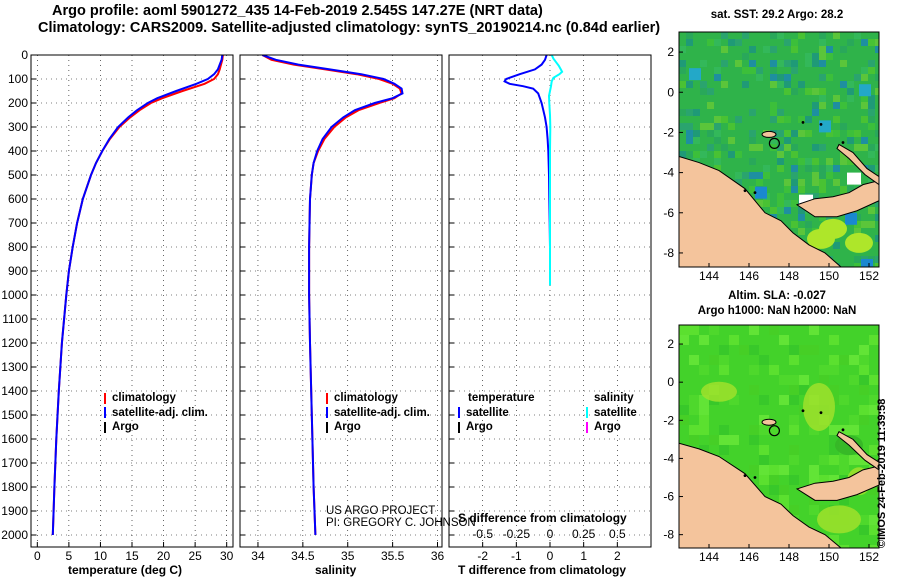 The height and width of the screenshot is (580, 900). I want to click on x-tick-label: -2, so click(482, 556).